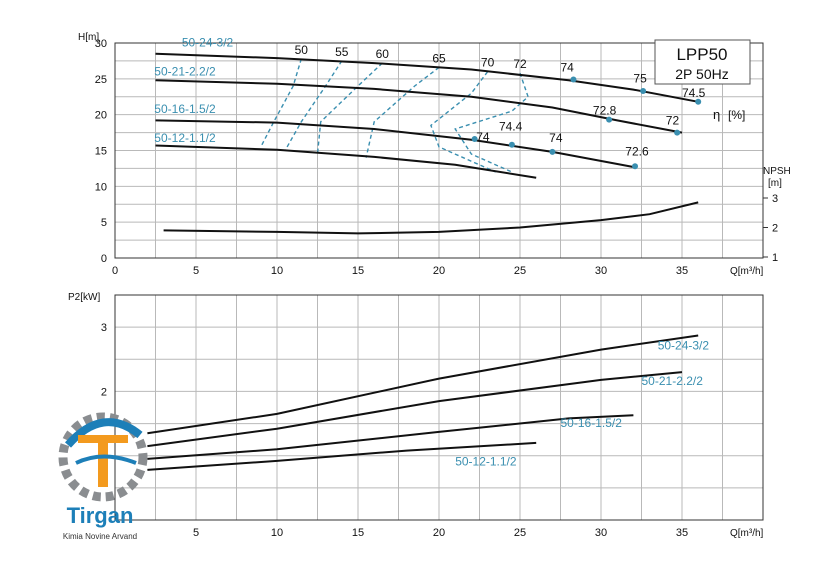 This screenshot has width=828, height=568. I want to click on model-name: LPP50, so click(701, 54).